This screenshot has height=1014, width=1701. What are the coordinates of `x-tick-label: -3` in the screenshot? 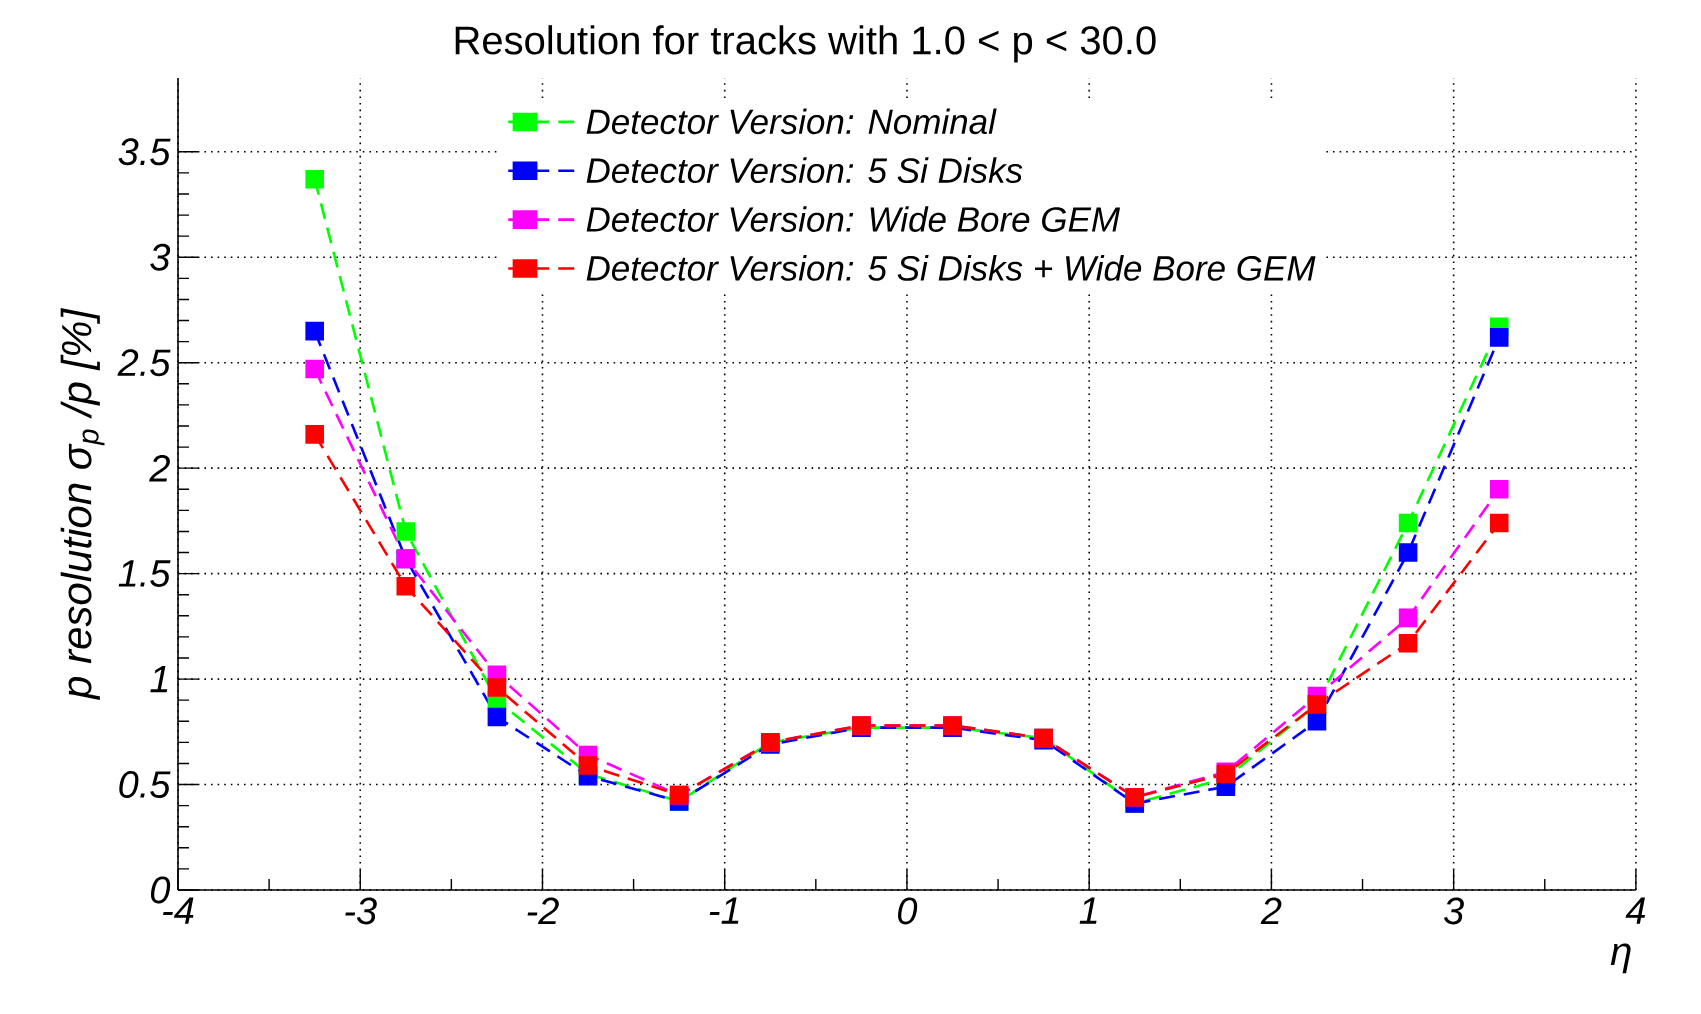 It's located at (361, 911).